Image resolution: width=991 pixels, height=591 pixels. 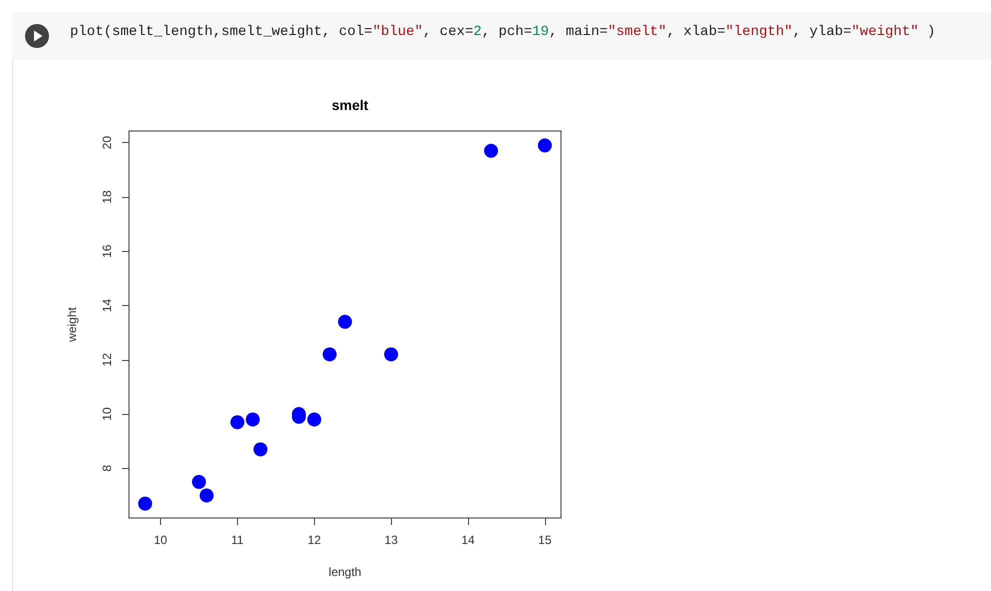 What do you see at coordinates (107, 414) in the screenshot?
I see `y-tick-label: 10` at bounding box center [107, 414].